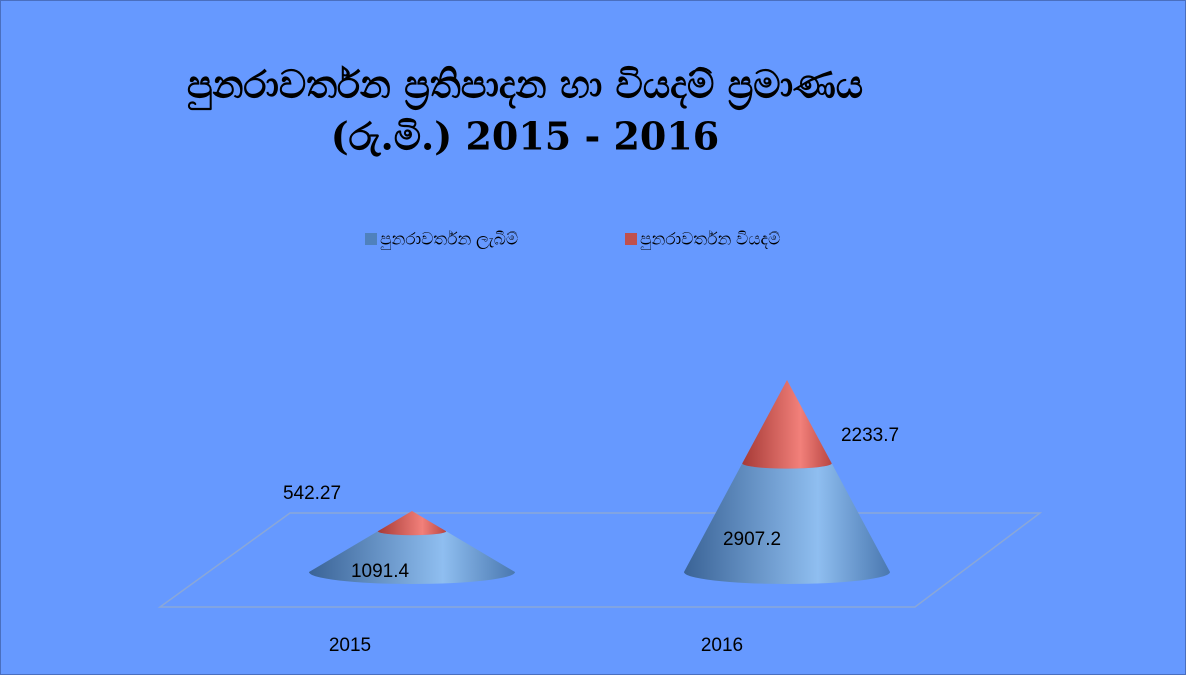  I want to click on data-label: 1091.4, so click(380, 571).